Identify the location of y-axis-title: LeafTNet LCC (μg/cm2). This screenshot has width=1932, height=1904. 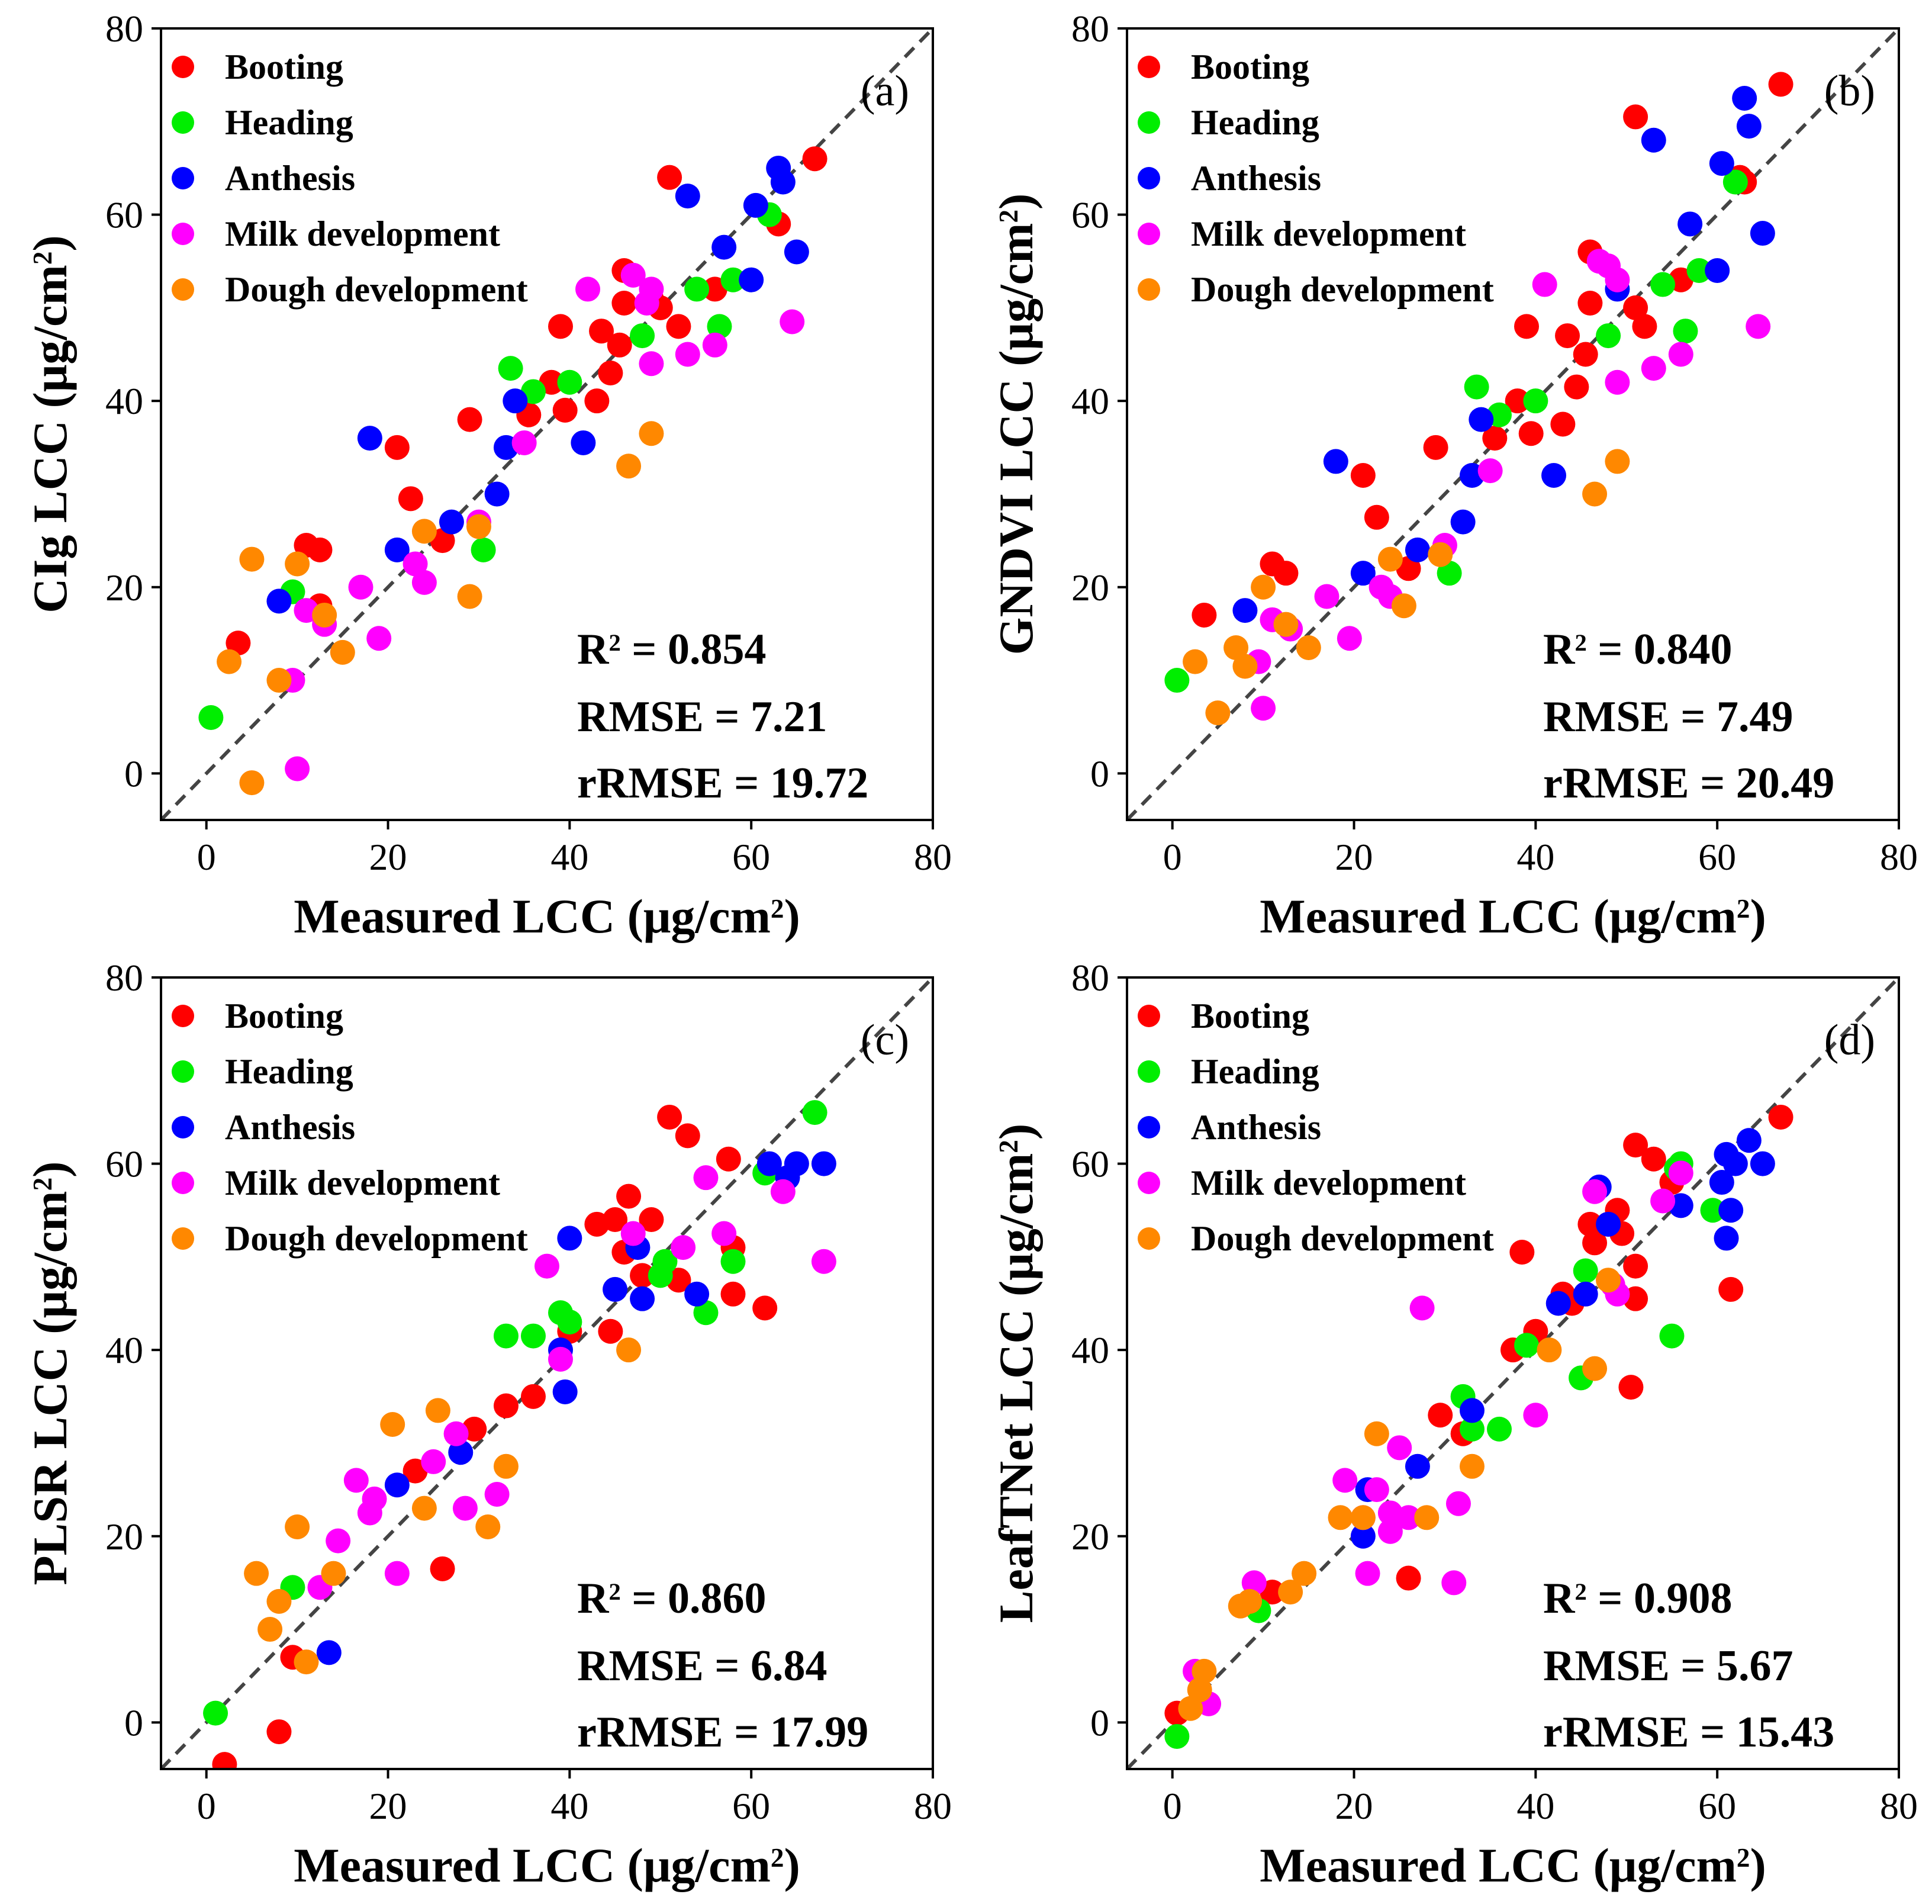
(1016, 1373).